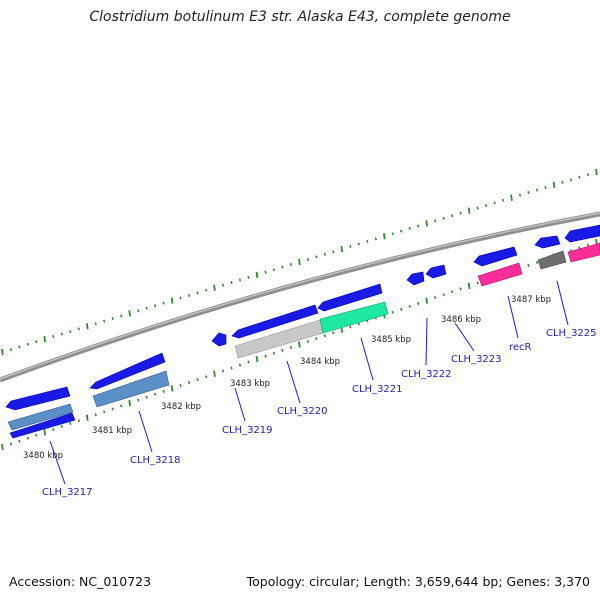 This screenshot has width=600, height=600. Describe the element at coordinates (181, 407) in the screenshot. I see `kbp-label: 3482 kbp` at that location.